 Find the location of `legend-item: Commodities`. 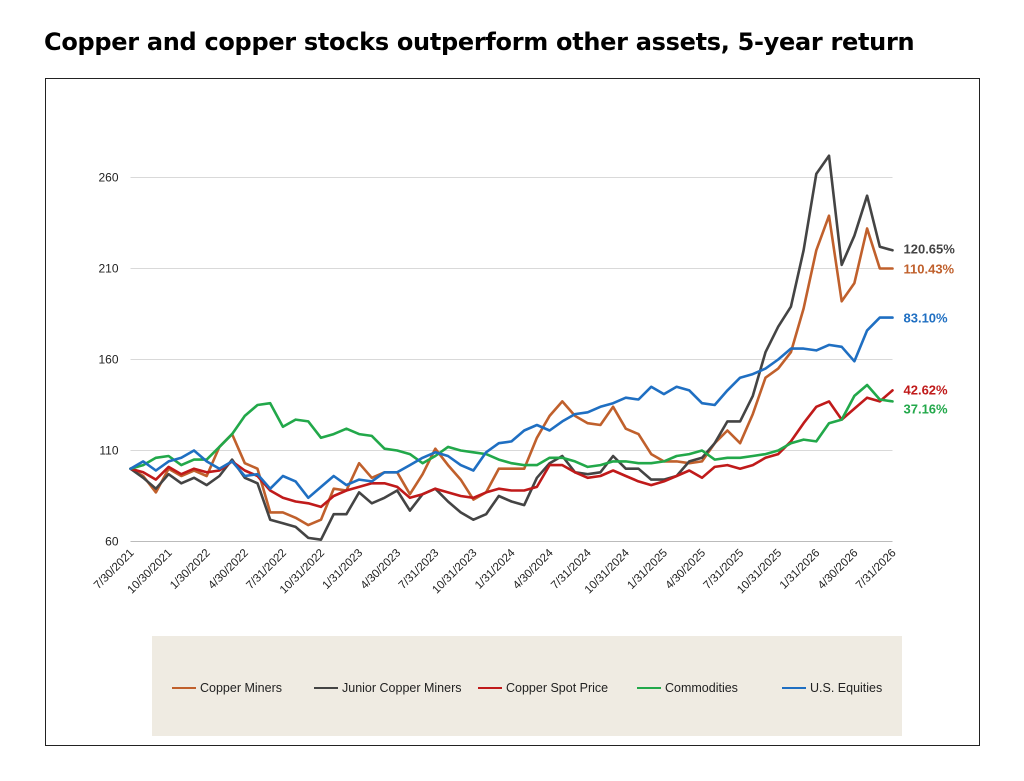

legend-item: Commodities is located at coordinates (687, 688).